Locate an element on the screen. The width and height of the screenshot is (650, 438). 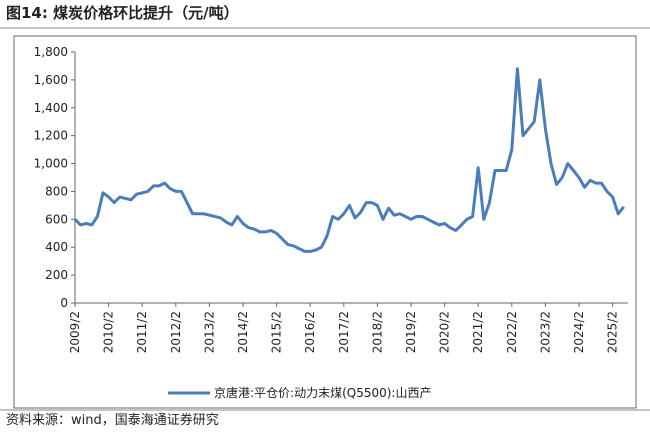
x-tick-label: 2018/2 is located at coordinates (377, 332).